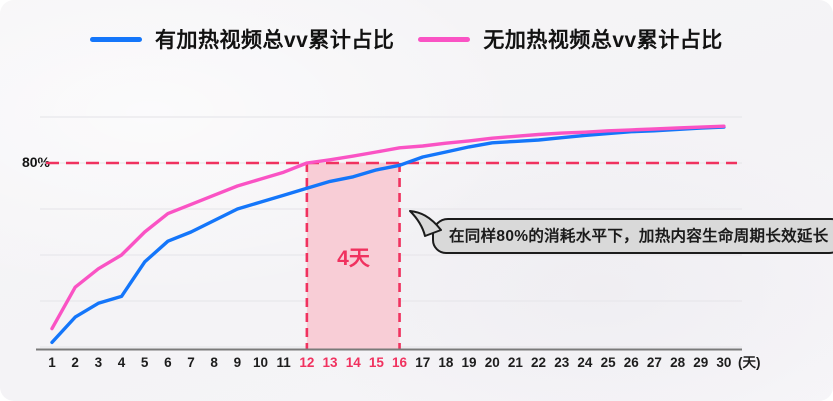  What do you see at coordinates (377, 362) in the screenshot?
I see `x-tick-label: 15` at bounding box center [377, 362].